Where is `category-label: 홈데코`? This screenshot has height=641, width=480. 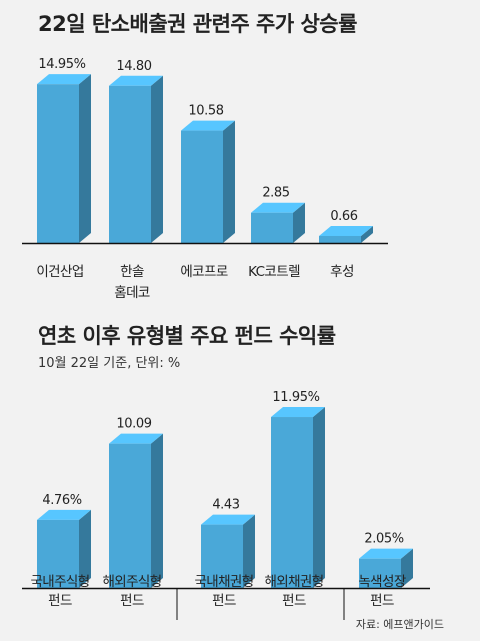 category-label: 홈데코 is located at coordinates (132, 293).